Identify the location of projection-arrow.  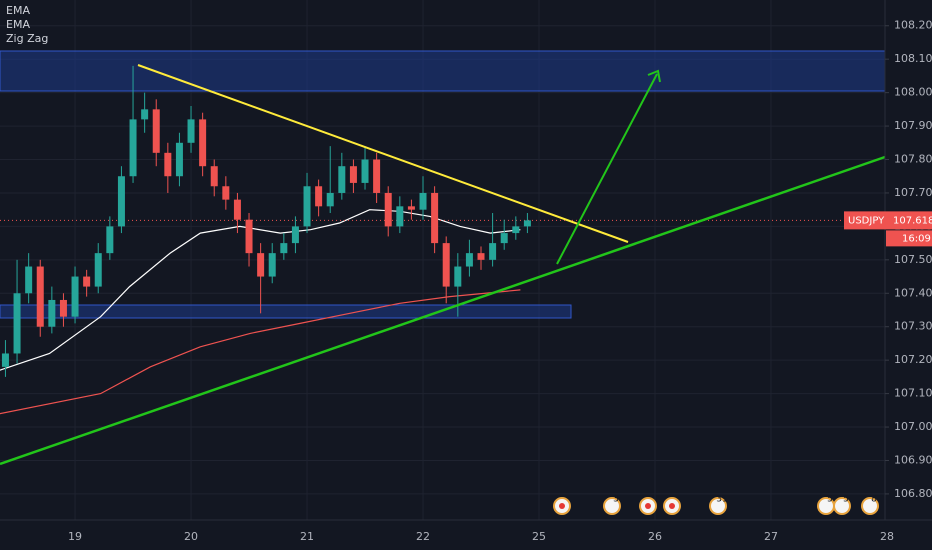
(607, 169).